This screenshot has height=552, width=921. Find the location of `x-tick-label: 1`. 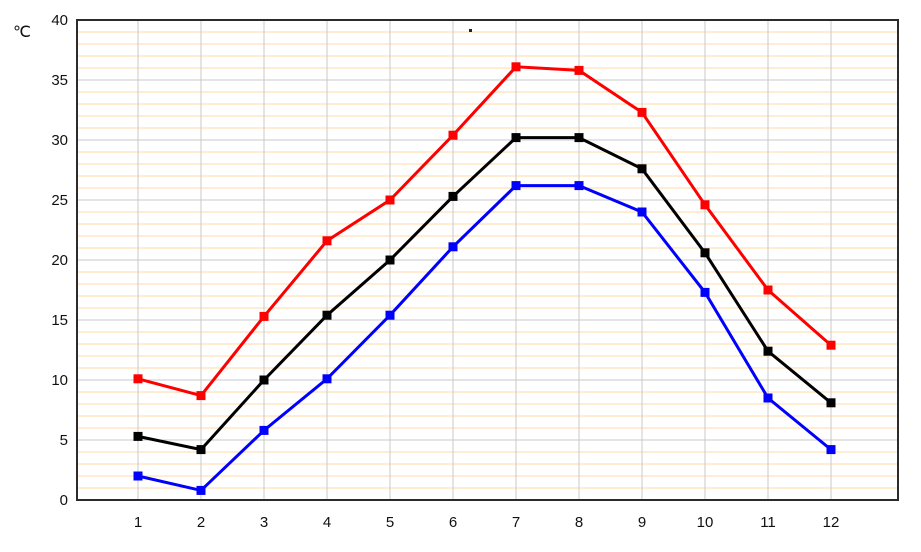

x-tick-label: 1 is located at coordinates (138, 522).